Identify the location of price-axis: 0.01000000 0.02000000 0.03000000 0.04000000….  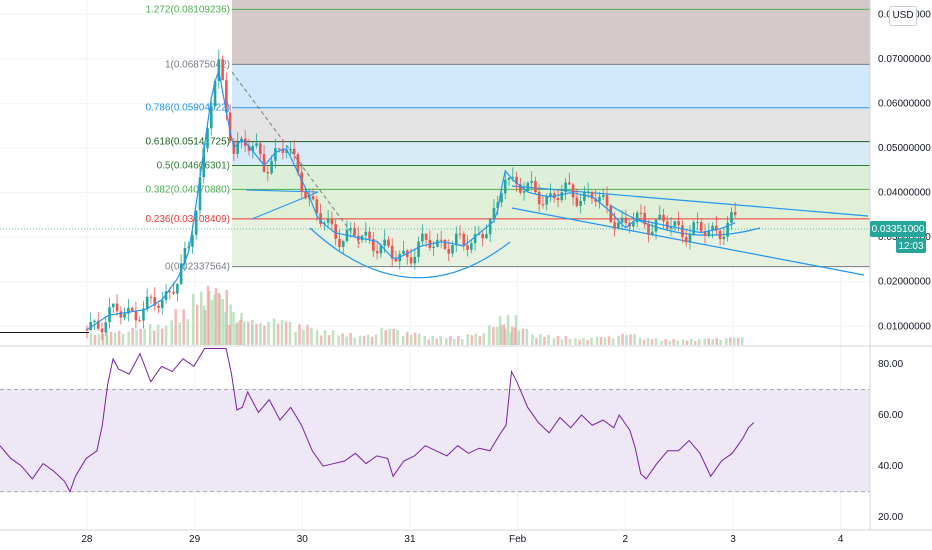
(900, 265).